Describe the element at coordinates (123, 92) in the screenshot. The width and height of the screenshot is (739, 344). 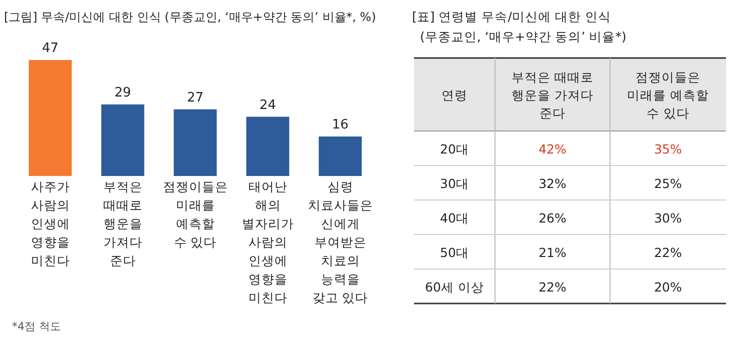
I see `data-label: 29` at that location.